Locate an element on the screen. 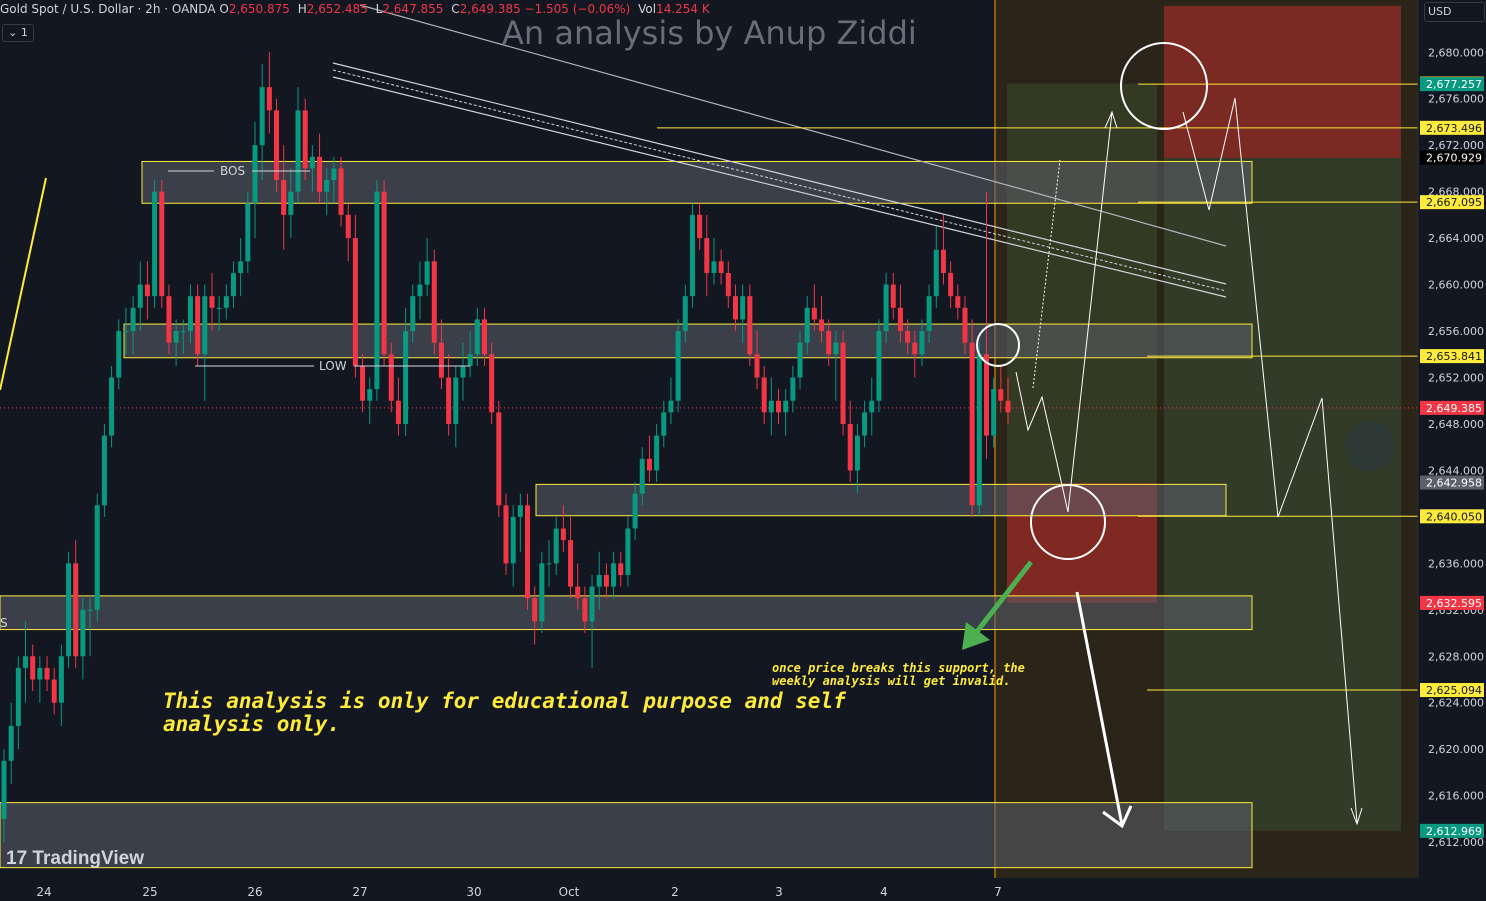 The height and width of the screenshot is (901, 1486). time-tick-label: 7 is located at coordinates (998, 892).